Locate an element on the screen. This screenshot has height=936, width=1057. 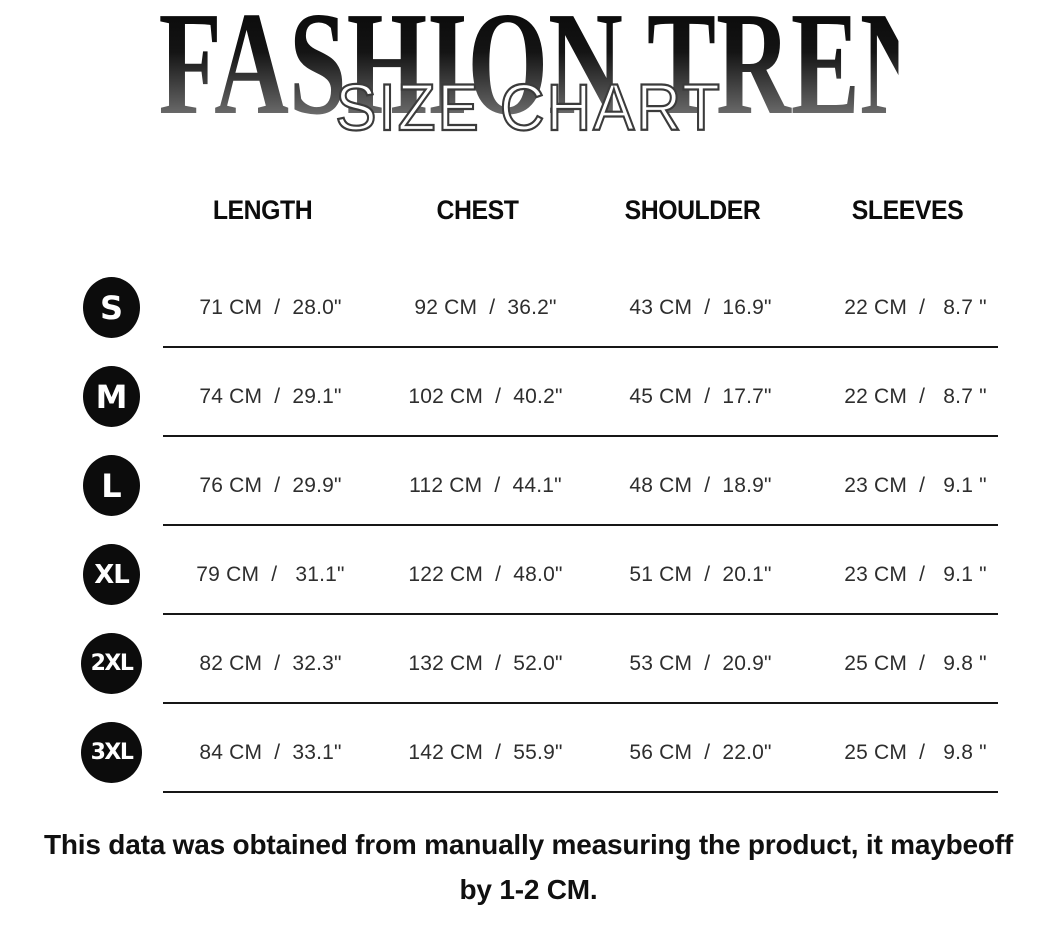
column-header-chest: CHEST is located at coordinates (477, 210).